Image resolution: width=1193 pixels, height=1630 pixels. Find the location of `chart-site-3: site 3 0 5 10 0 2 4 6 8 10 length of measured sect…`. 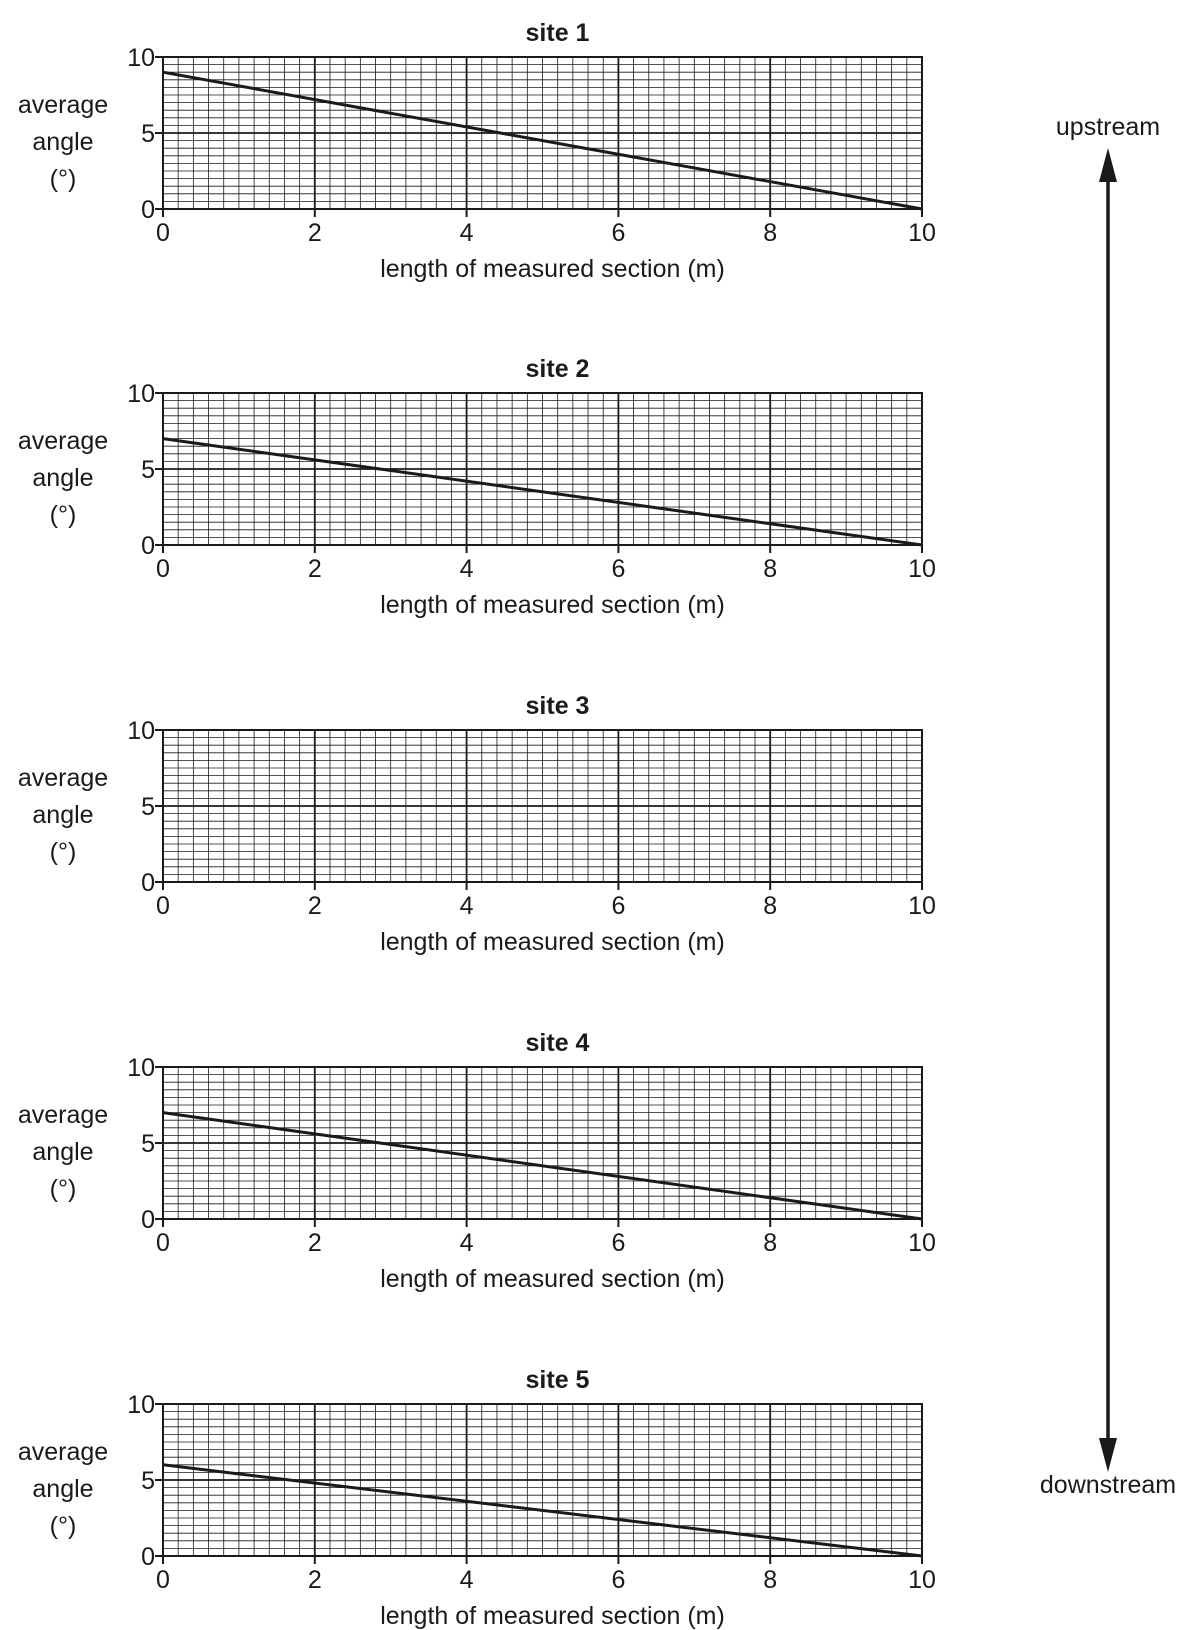

chart-site-3: site 3 0 5 10 0 2 4 6 8 10 length of measured sect… is located at coordinates (477, 824).